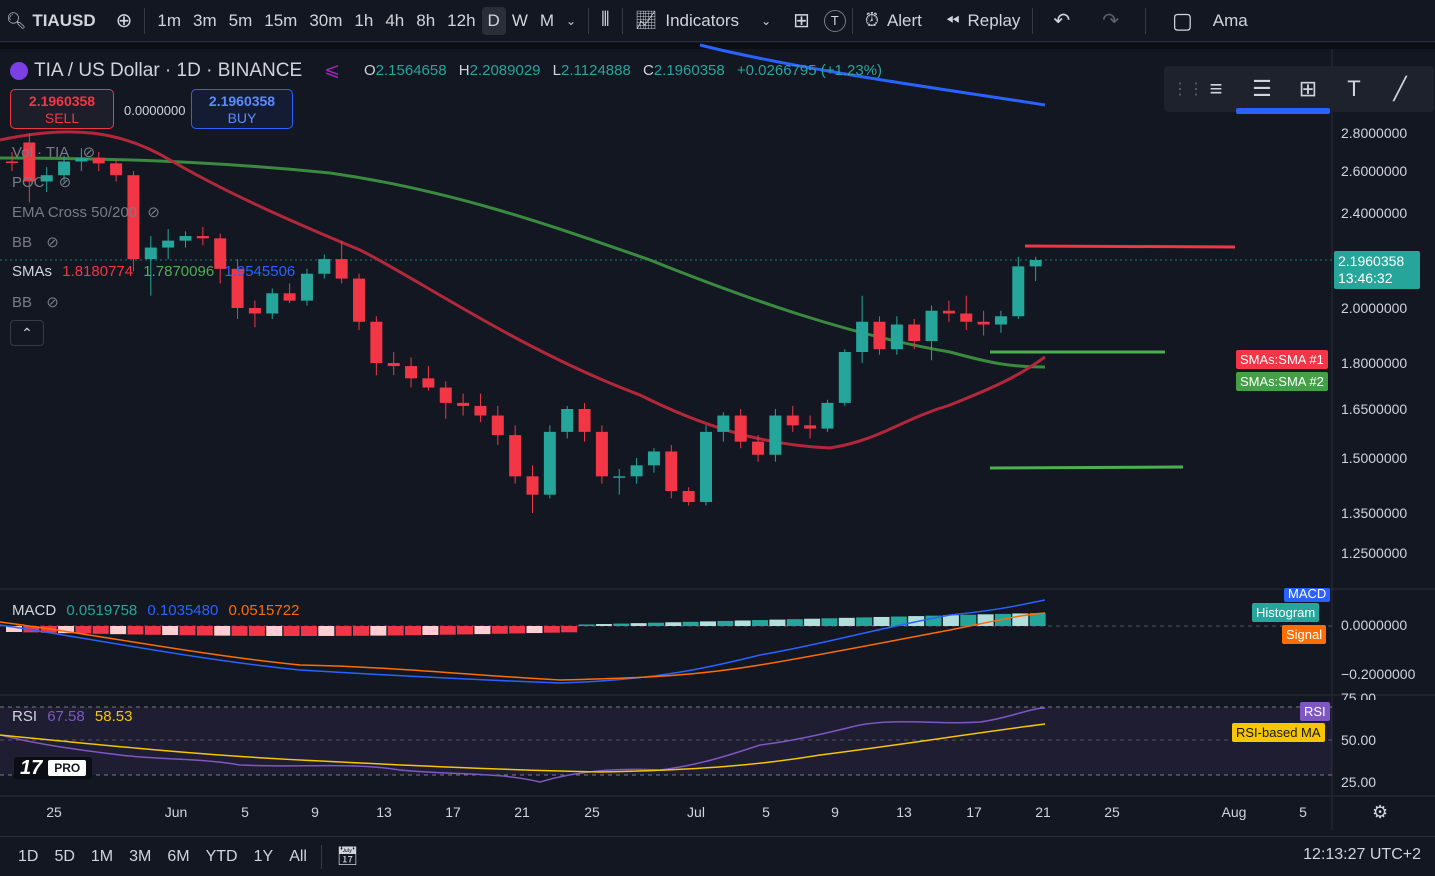 The image size is (1435, 876). I want to click on interval-15m: 15m, so click(281, 20).